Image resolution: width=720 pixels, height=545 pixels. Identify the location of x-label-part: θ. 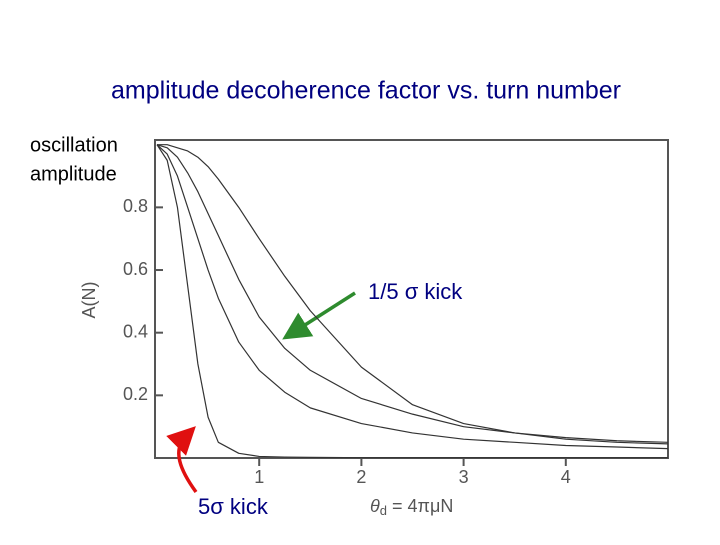
(375, 506).